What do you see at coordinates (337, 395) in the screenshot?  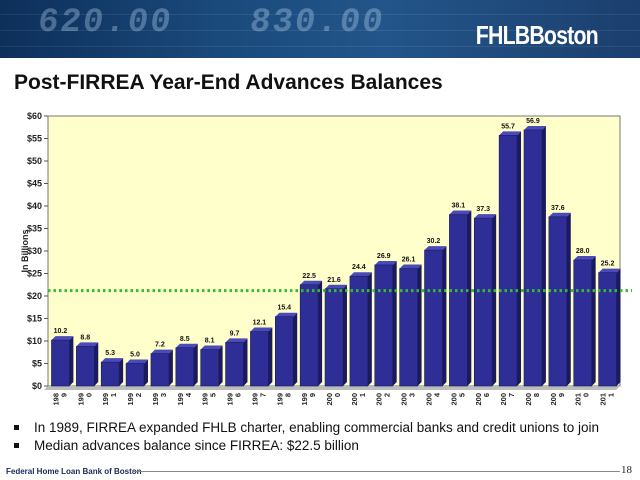 I see `x-tick-label-part: 0` at bounding box center [337, 395].